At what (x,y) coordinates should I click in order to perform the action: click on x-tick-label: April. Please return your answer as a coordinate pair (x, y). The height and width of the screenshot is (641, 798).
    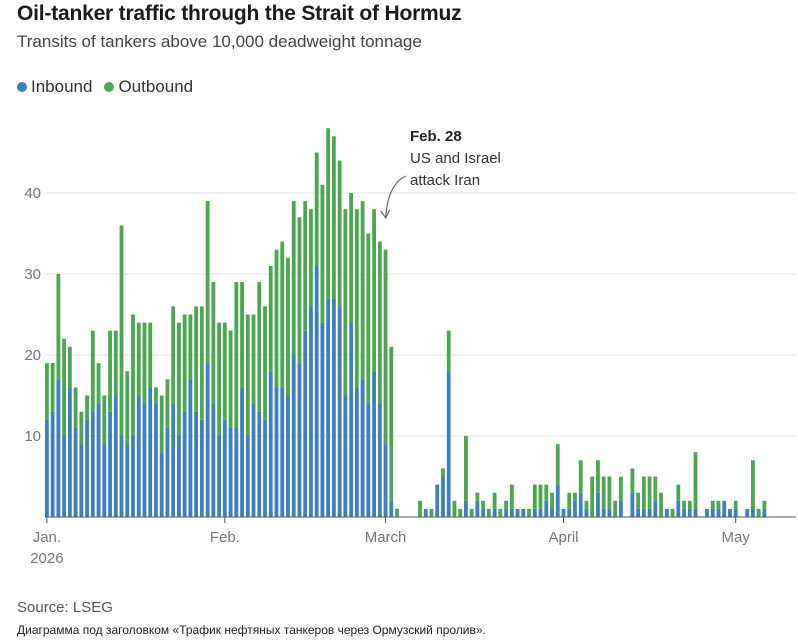
    Looking at the image, I should click on (563, 537).